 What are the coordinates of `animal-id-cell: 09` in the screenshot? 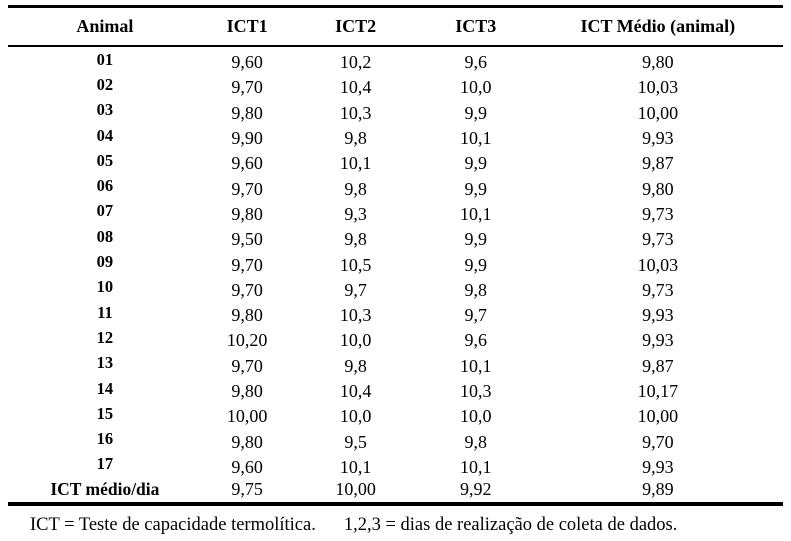 It's located at (105, 262).